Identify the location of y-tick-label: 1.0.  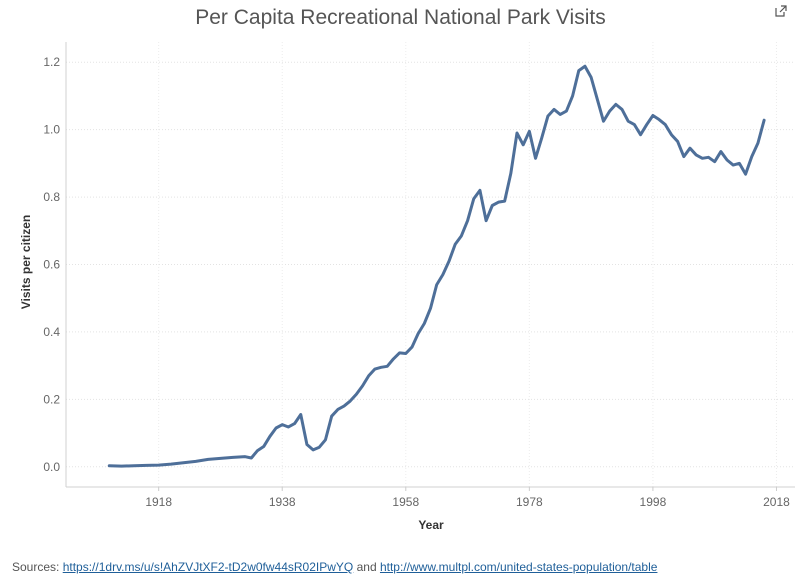
(51, 130).